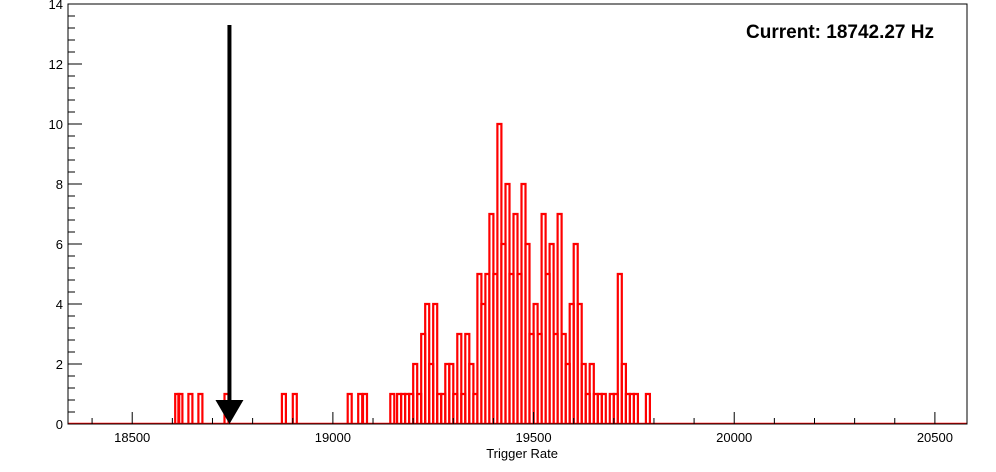  What do you see at coordinates (840, 32) in the screenshot?
I see `current-rate-annotation: Current: 18742.27 Hz` at bounding box center [840, 32].